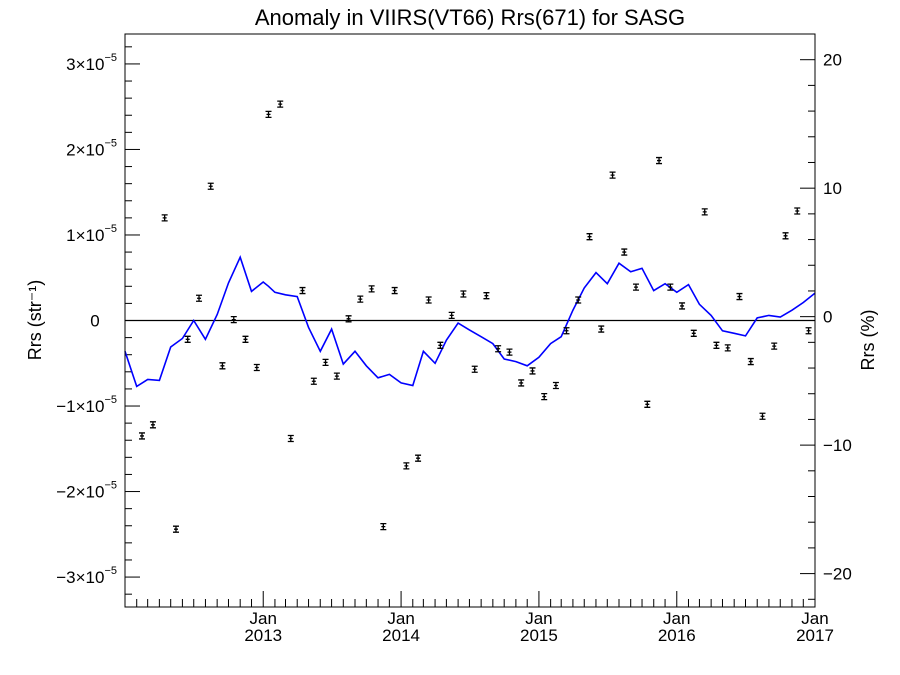 The height and width of the screenshot is (675, 900). What do you see at coordinates (86, 405) in the screenshot?
I see `y-tick-label-4: −1×10⁻⁵` at bounding box center [86, 405].